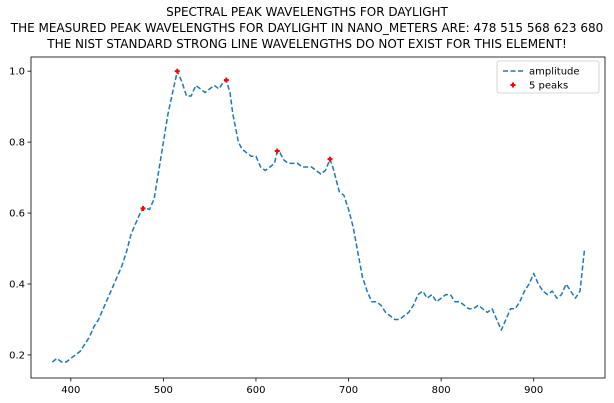 The height and width of the screenshot is (403, 614). I want to click on y-tick-label: 1.0, so click(17, 72).